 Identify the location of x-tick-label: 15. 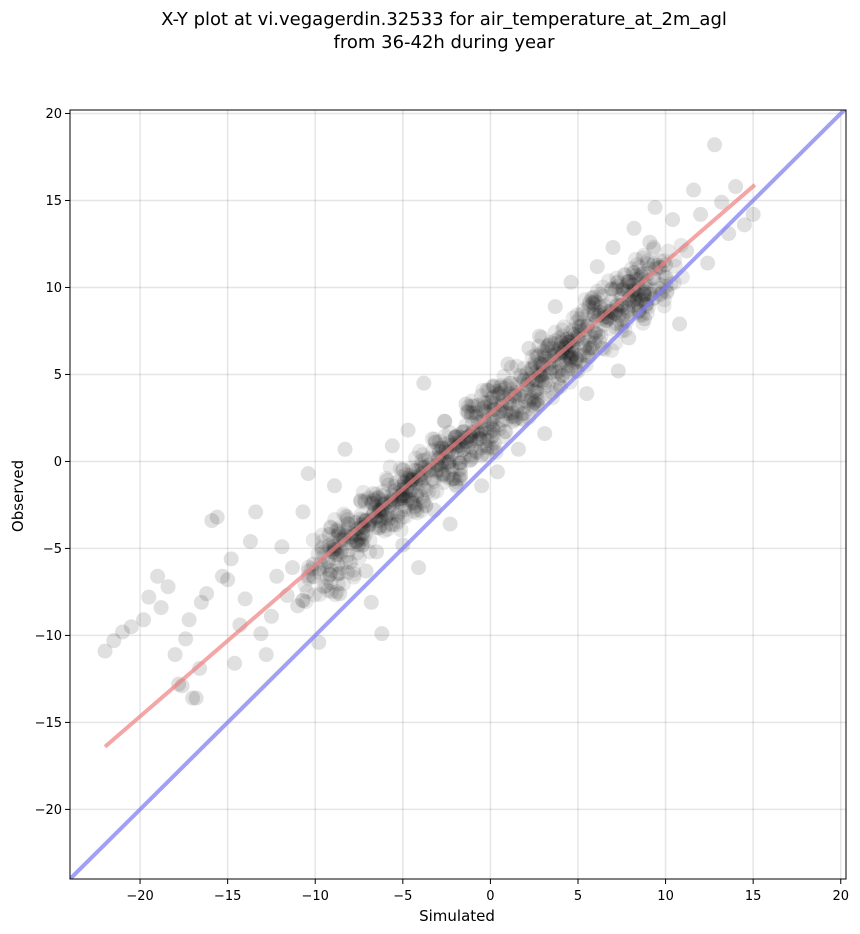
(753, 896).